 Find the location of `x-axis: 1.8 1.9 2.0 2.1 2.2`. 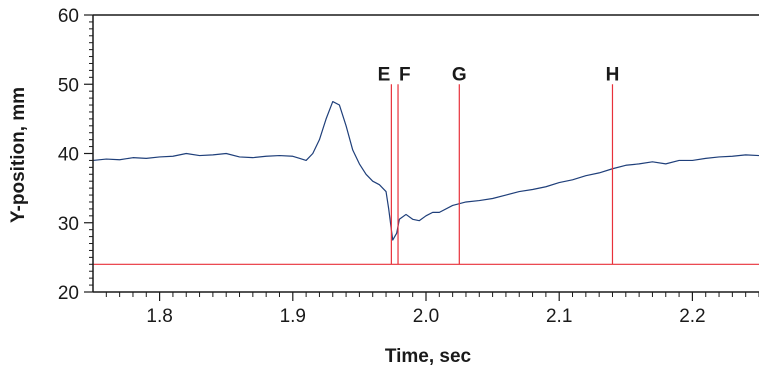

x-axis: 1.8 1.9 2.0 2.1 2.2 is located at coordinates (426, 309).